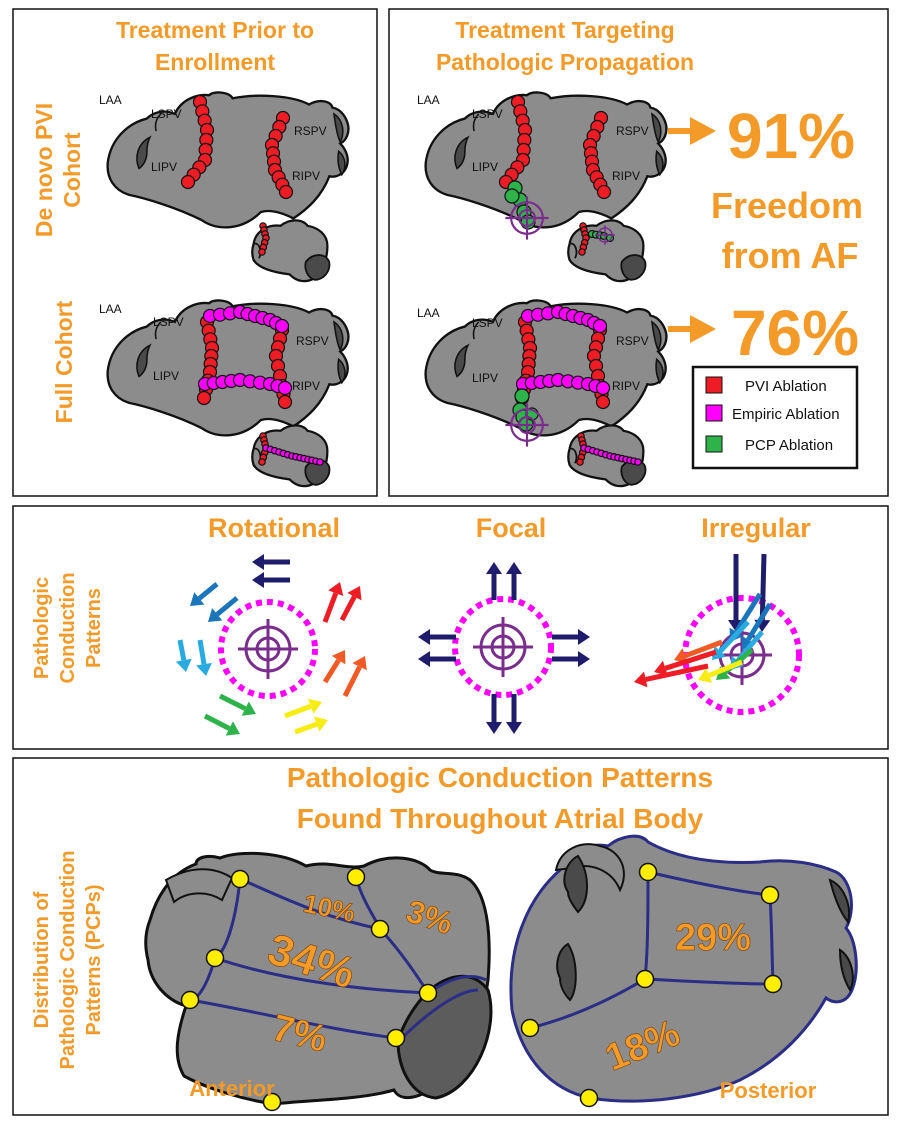 The height and width of the screenshot is (1125, 905). Describe the element at coordinates (714, 385) in the screenshot. I see `legend-pvi-swatch` at that location.